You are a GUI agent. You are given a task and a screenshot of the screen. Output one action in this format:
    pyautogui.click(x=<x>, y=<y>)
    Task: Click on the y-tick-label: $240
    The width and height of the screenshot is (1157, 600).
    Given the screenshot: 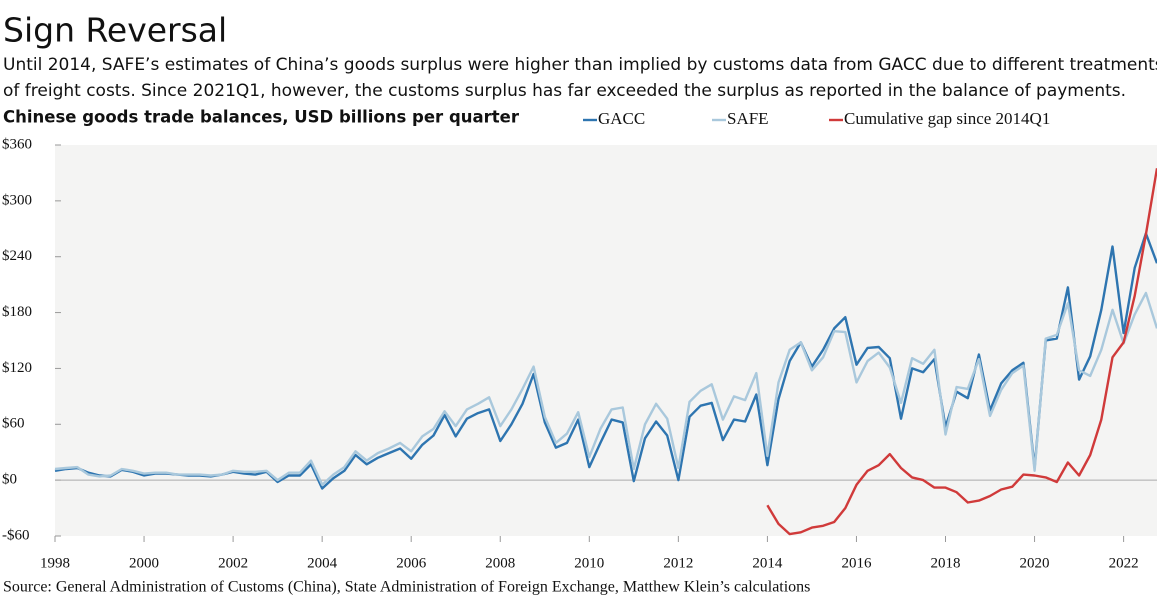 What is the action you would take?
    pyautogui.click(x=17, y=256)
    